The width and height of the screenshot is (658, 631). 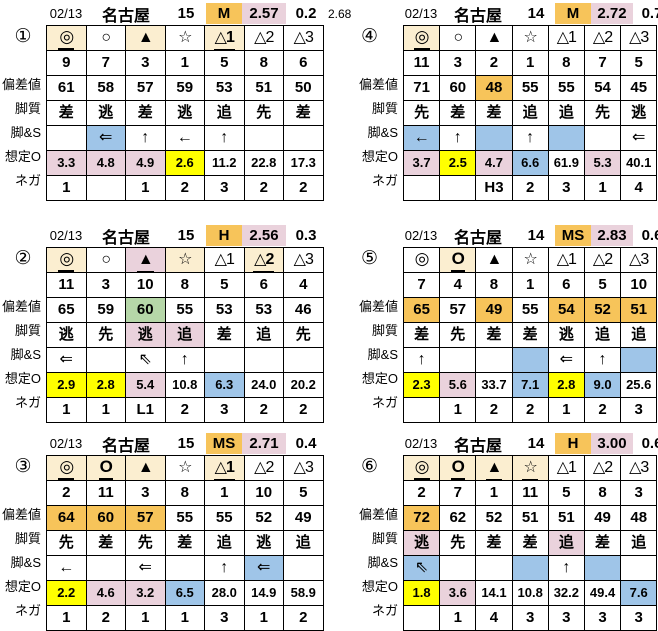 What do you see at coordinates (185, 138) in the screenshot?
I see `arrow-cell: ←` at bounding box center [185, 138].